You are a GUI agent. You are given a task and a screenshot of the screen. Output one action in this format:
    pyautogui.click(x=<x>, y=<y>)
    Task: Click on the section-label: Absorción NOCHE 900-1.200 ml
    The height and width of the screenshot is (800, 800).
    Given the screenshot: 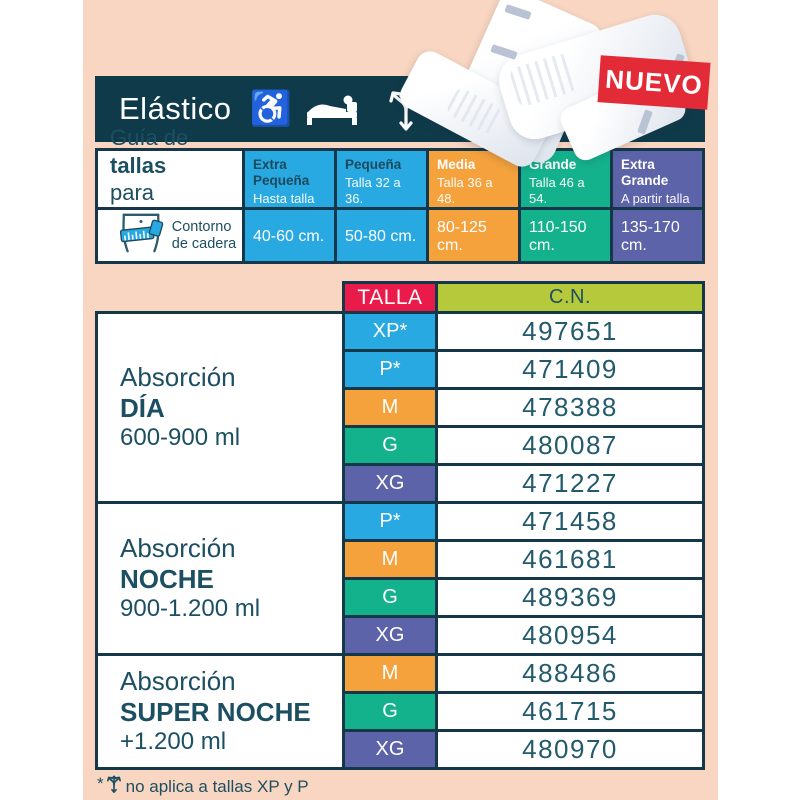 What is the action you would take?
    pyautogui.click(x=220, y=578)
    